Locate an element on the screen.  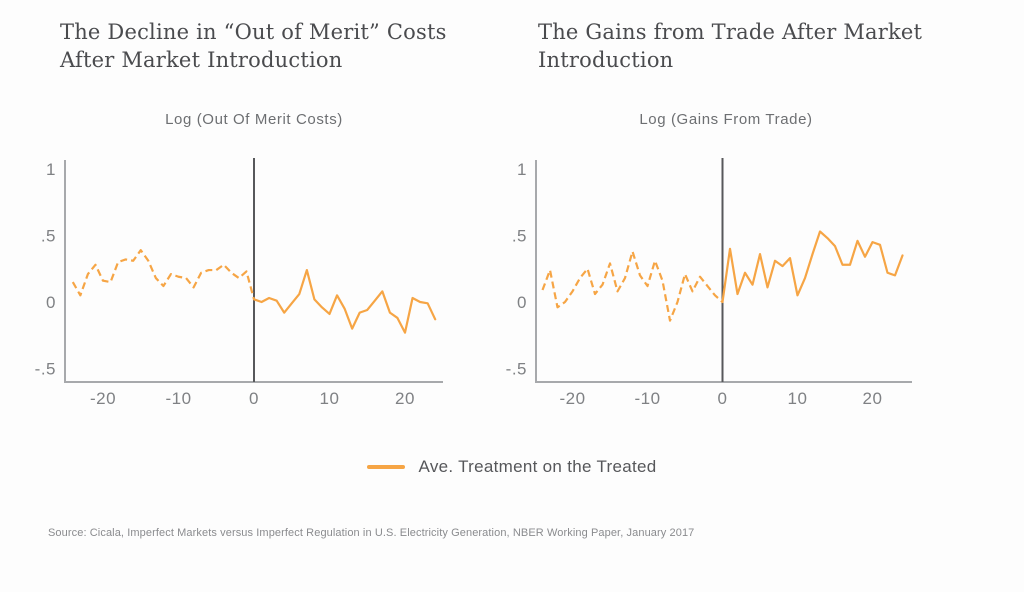
left-chart-y-tick-label: 1 is located at coordinates (51, 169).